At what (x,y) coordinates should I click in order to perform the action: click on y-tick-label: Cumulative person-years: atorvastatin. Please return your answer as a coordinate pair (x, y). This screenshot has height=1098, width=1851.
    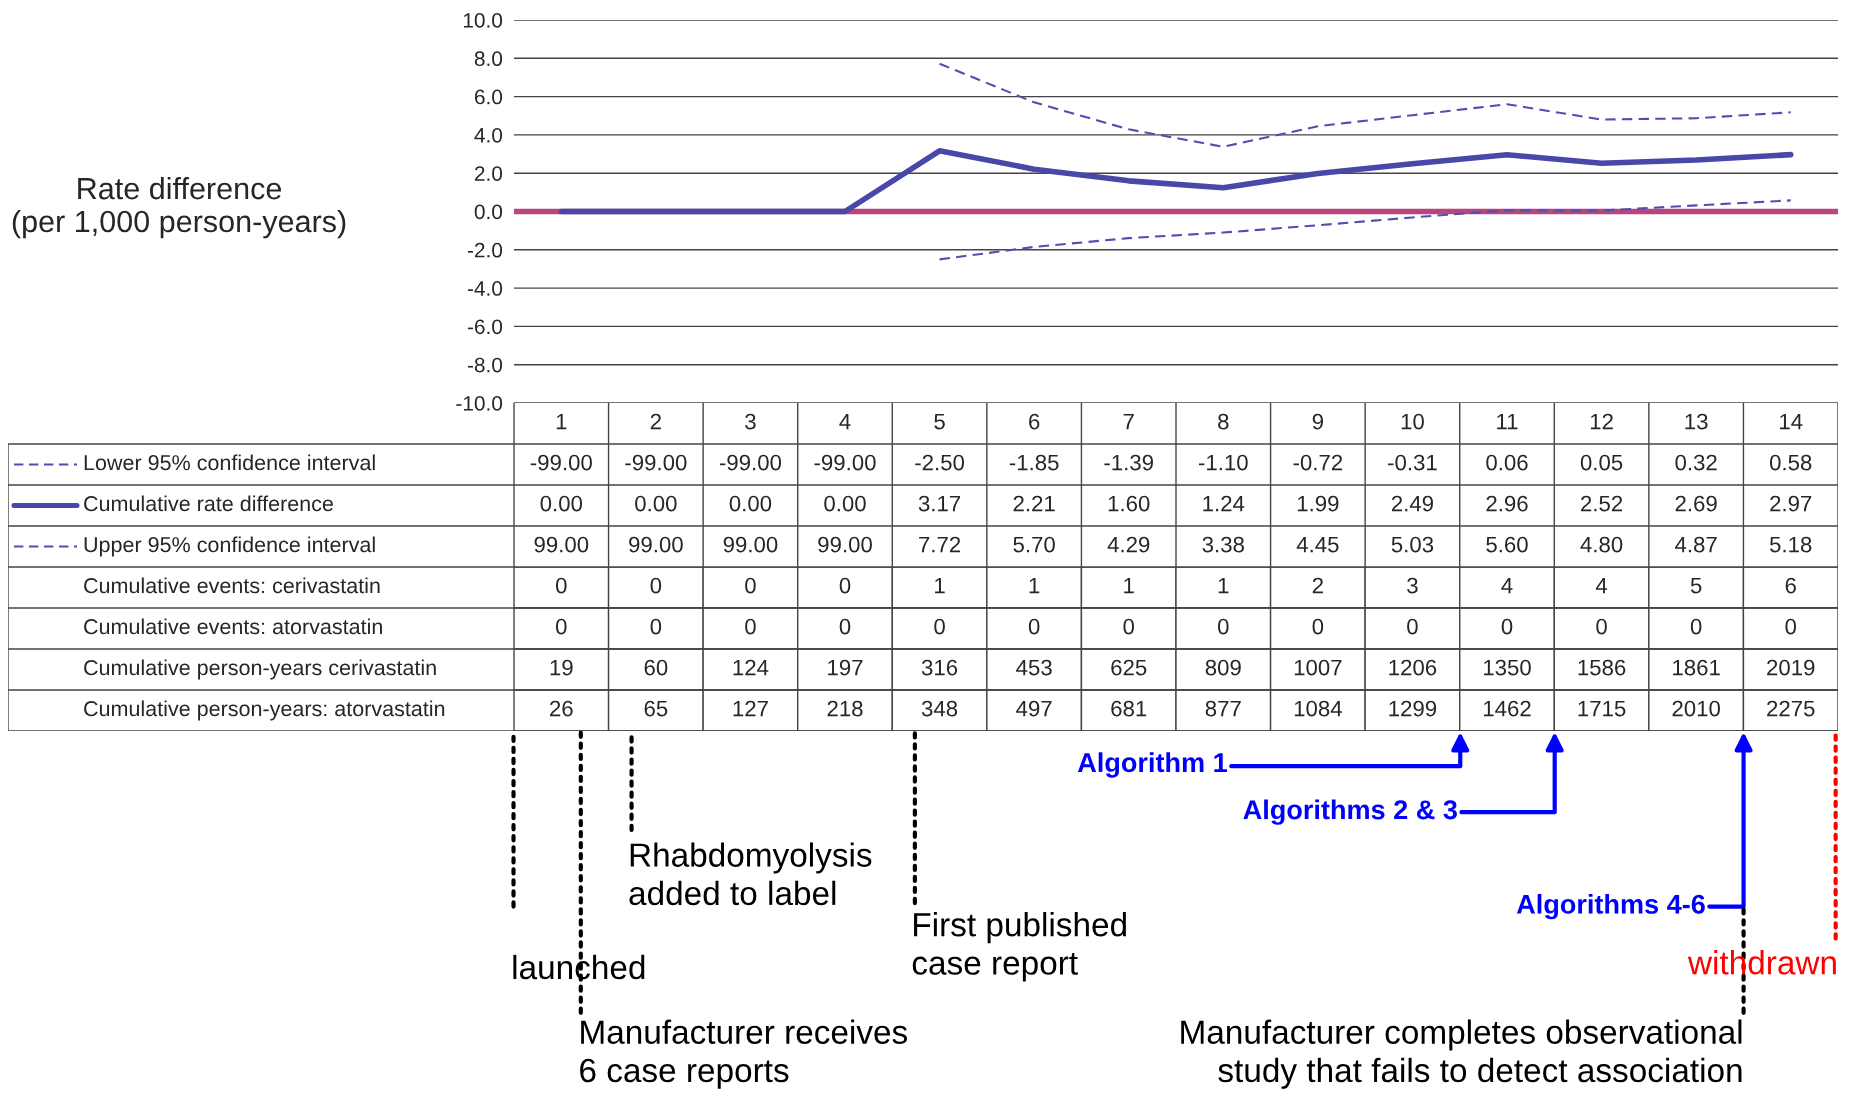
    Looking at the image, I should click on (264, 710).